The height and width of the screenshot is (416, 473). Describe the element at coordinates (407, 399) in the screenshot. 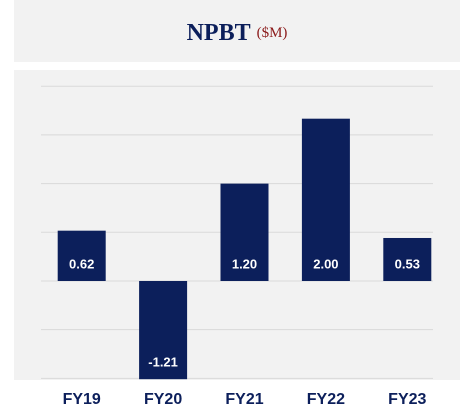

I see `x-tick-label: FY23` at that location.